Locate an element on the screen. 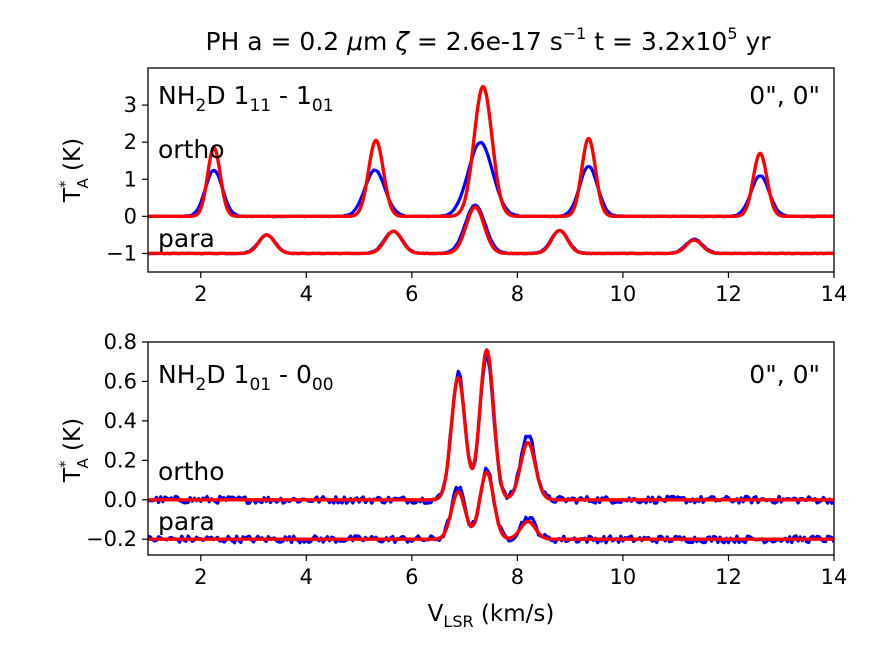  top-panel-xtick-label: 6 is located at coordinates (411, 294).